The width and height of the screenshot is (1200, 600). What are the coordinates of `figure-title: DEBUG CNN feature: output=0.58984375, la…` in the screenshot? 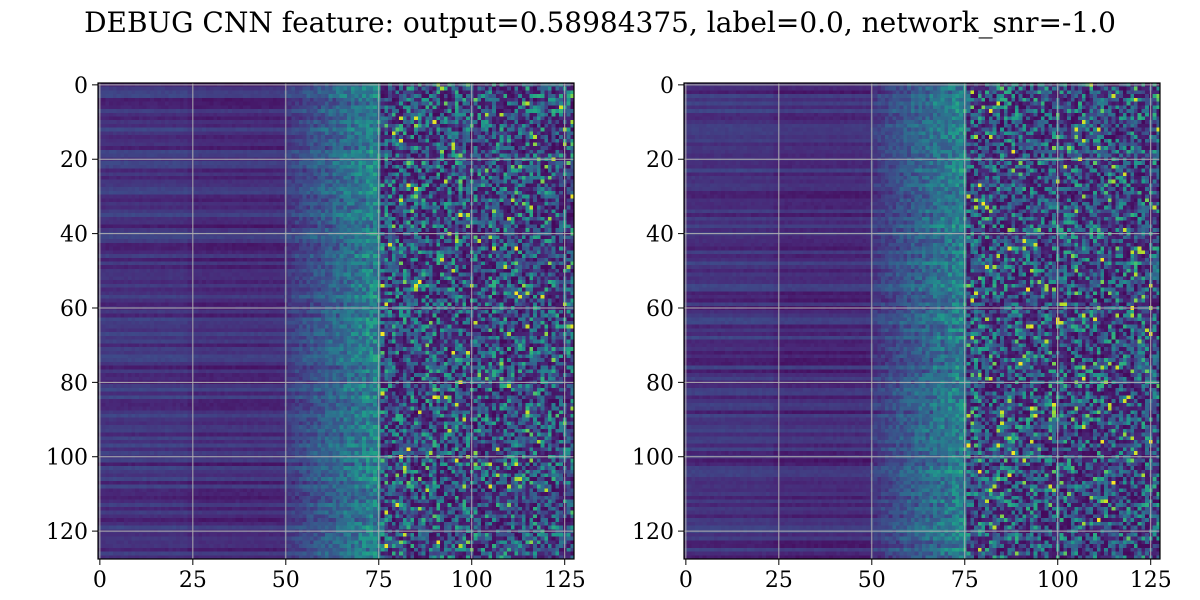 It's located at (600, 22).